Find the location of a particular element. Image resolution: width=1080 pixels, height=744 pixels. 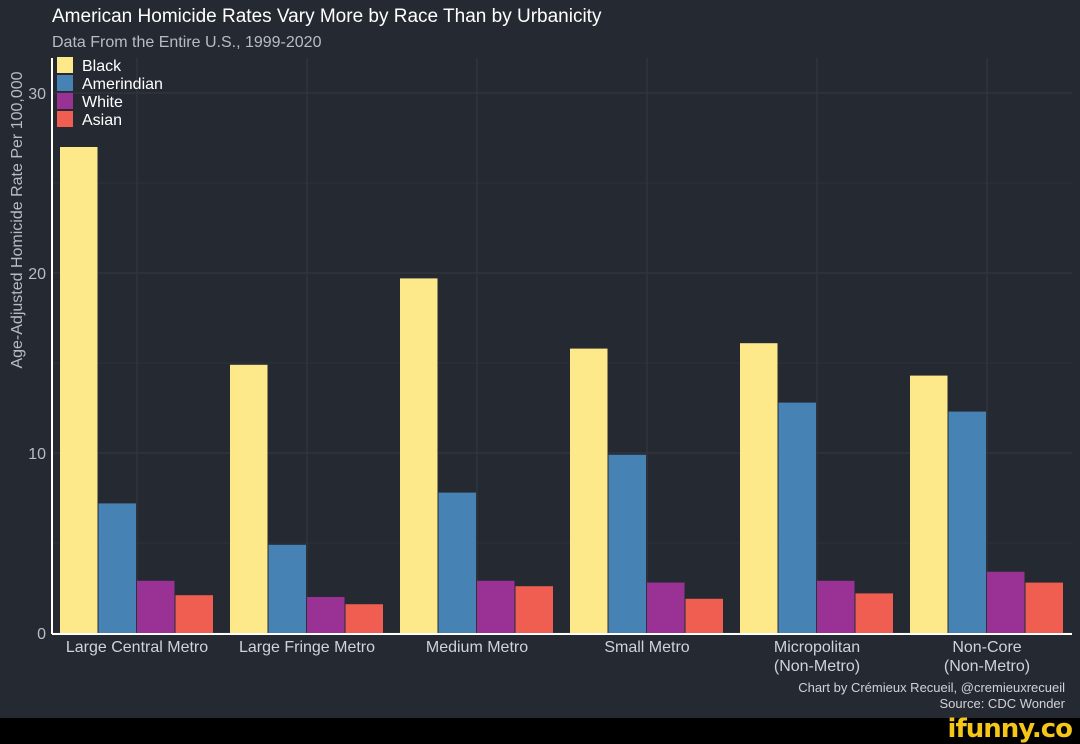

legend-swatch-asian is located at coordinates (65, 119).